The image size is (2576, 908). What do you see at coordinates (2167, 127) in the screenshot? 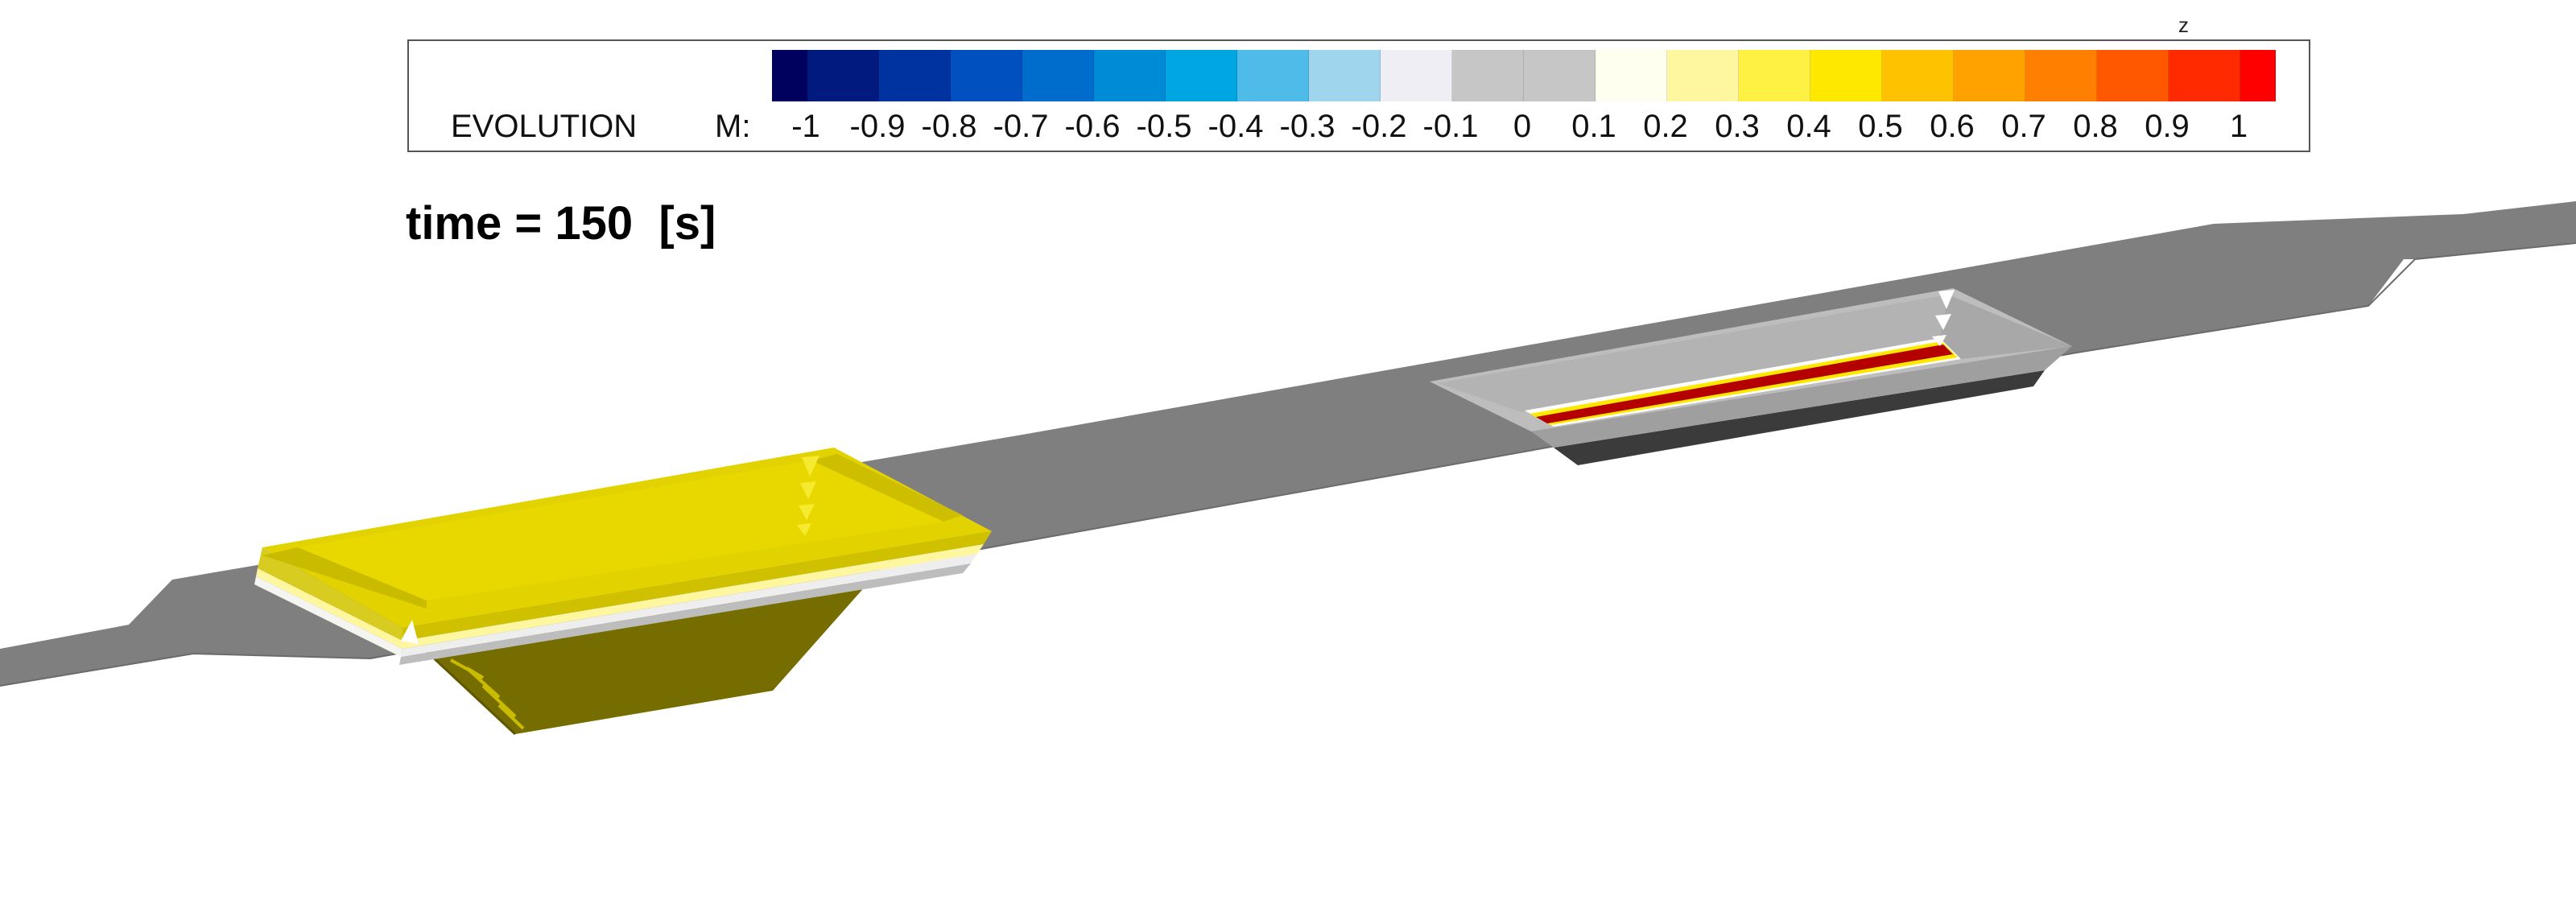
I see `legend-tick-label: 0.9` at bounding box center [2167, 127].